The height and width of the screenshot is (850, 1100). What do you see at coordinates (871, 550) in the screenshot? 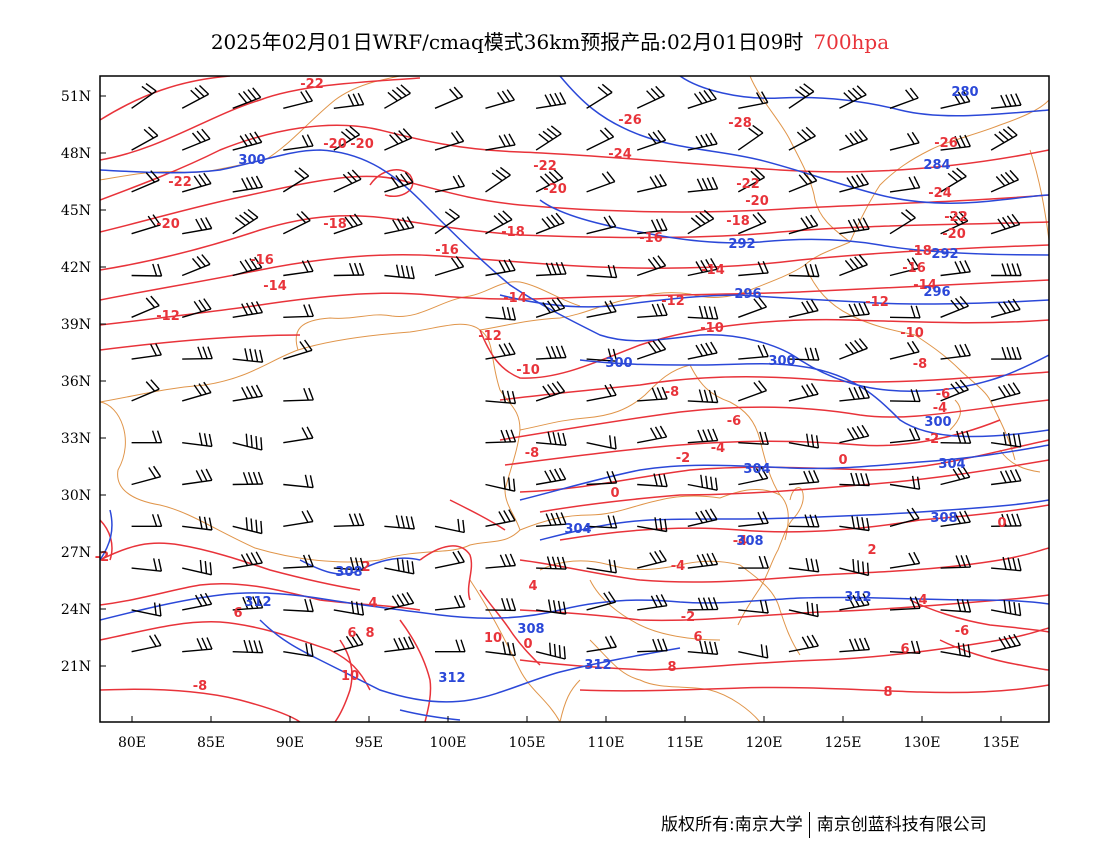
I see `temperature-contour-label: 2` at bounding box center [871, 550].